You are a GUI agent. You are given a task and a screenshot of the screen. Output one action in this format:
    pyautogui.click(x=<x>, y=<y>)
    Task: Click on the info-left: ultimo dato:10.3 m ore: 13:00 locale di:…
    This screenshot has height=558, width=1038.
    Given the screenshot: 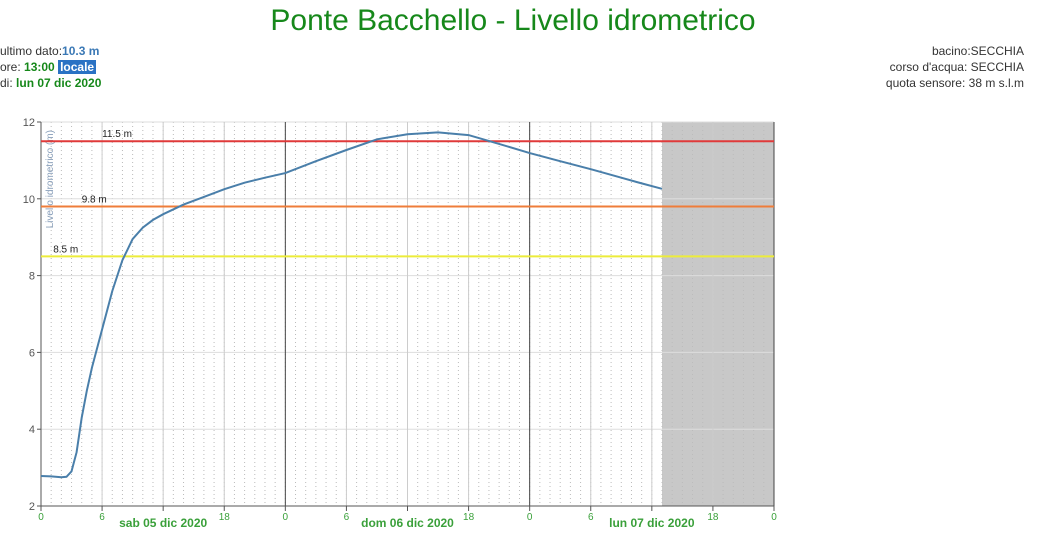 What is the action you would take?
    pyautogui.click(x=50, y=67)
    